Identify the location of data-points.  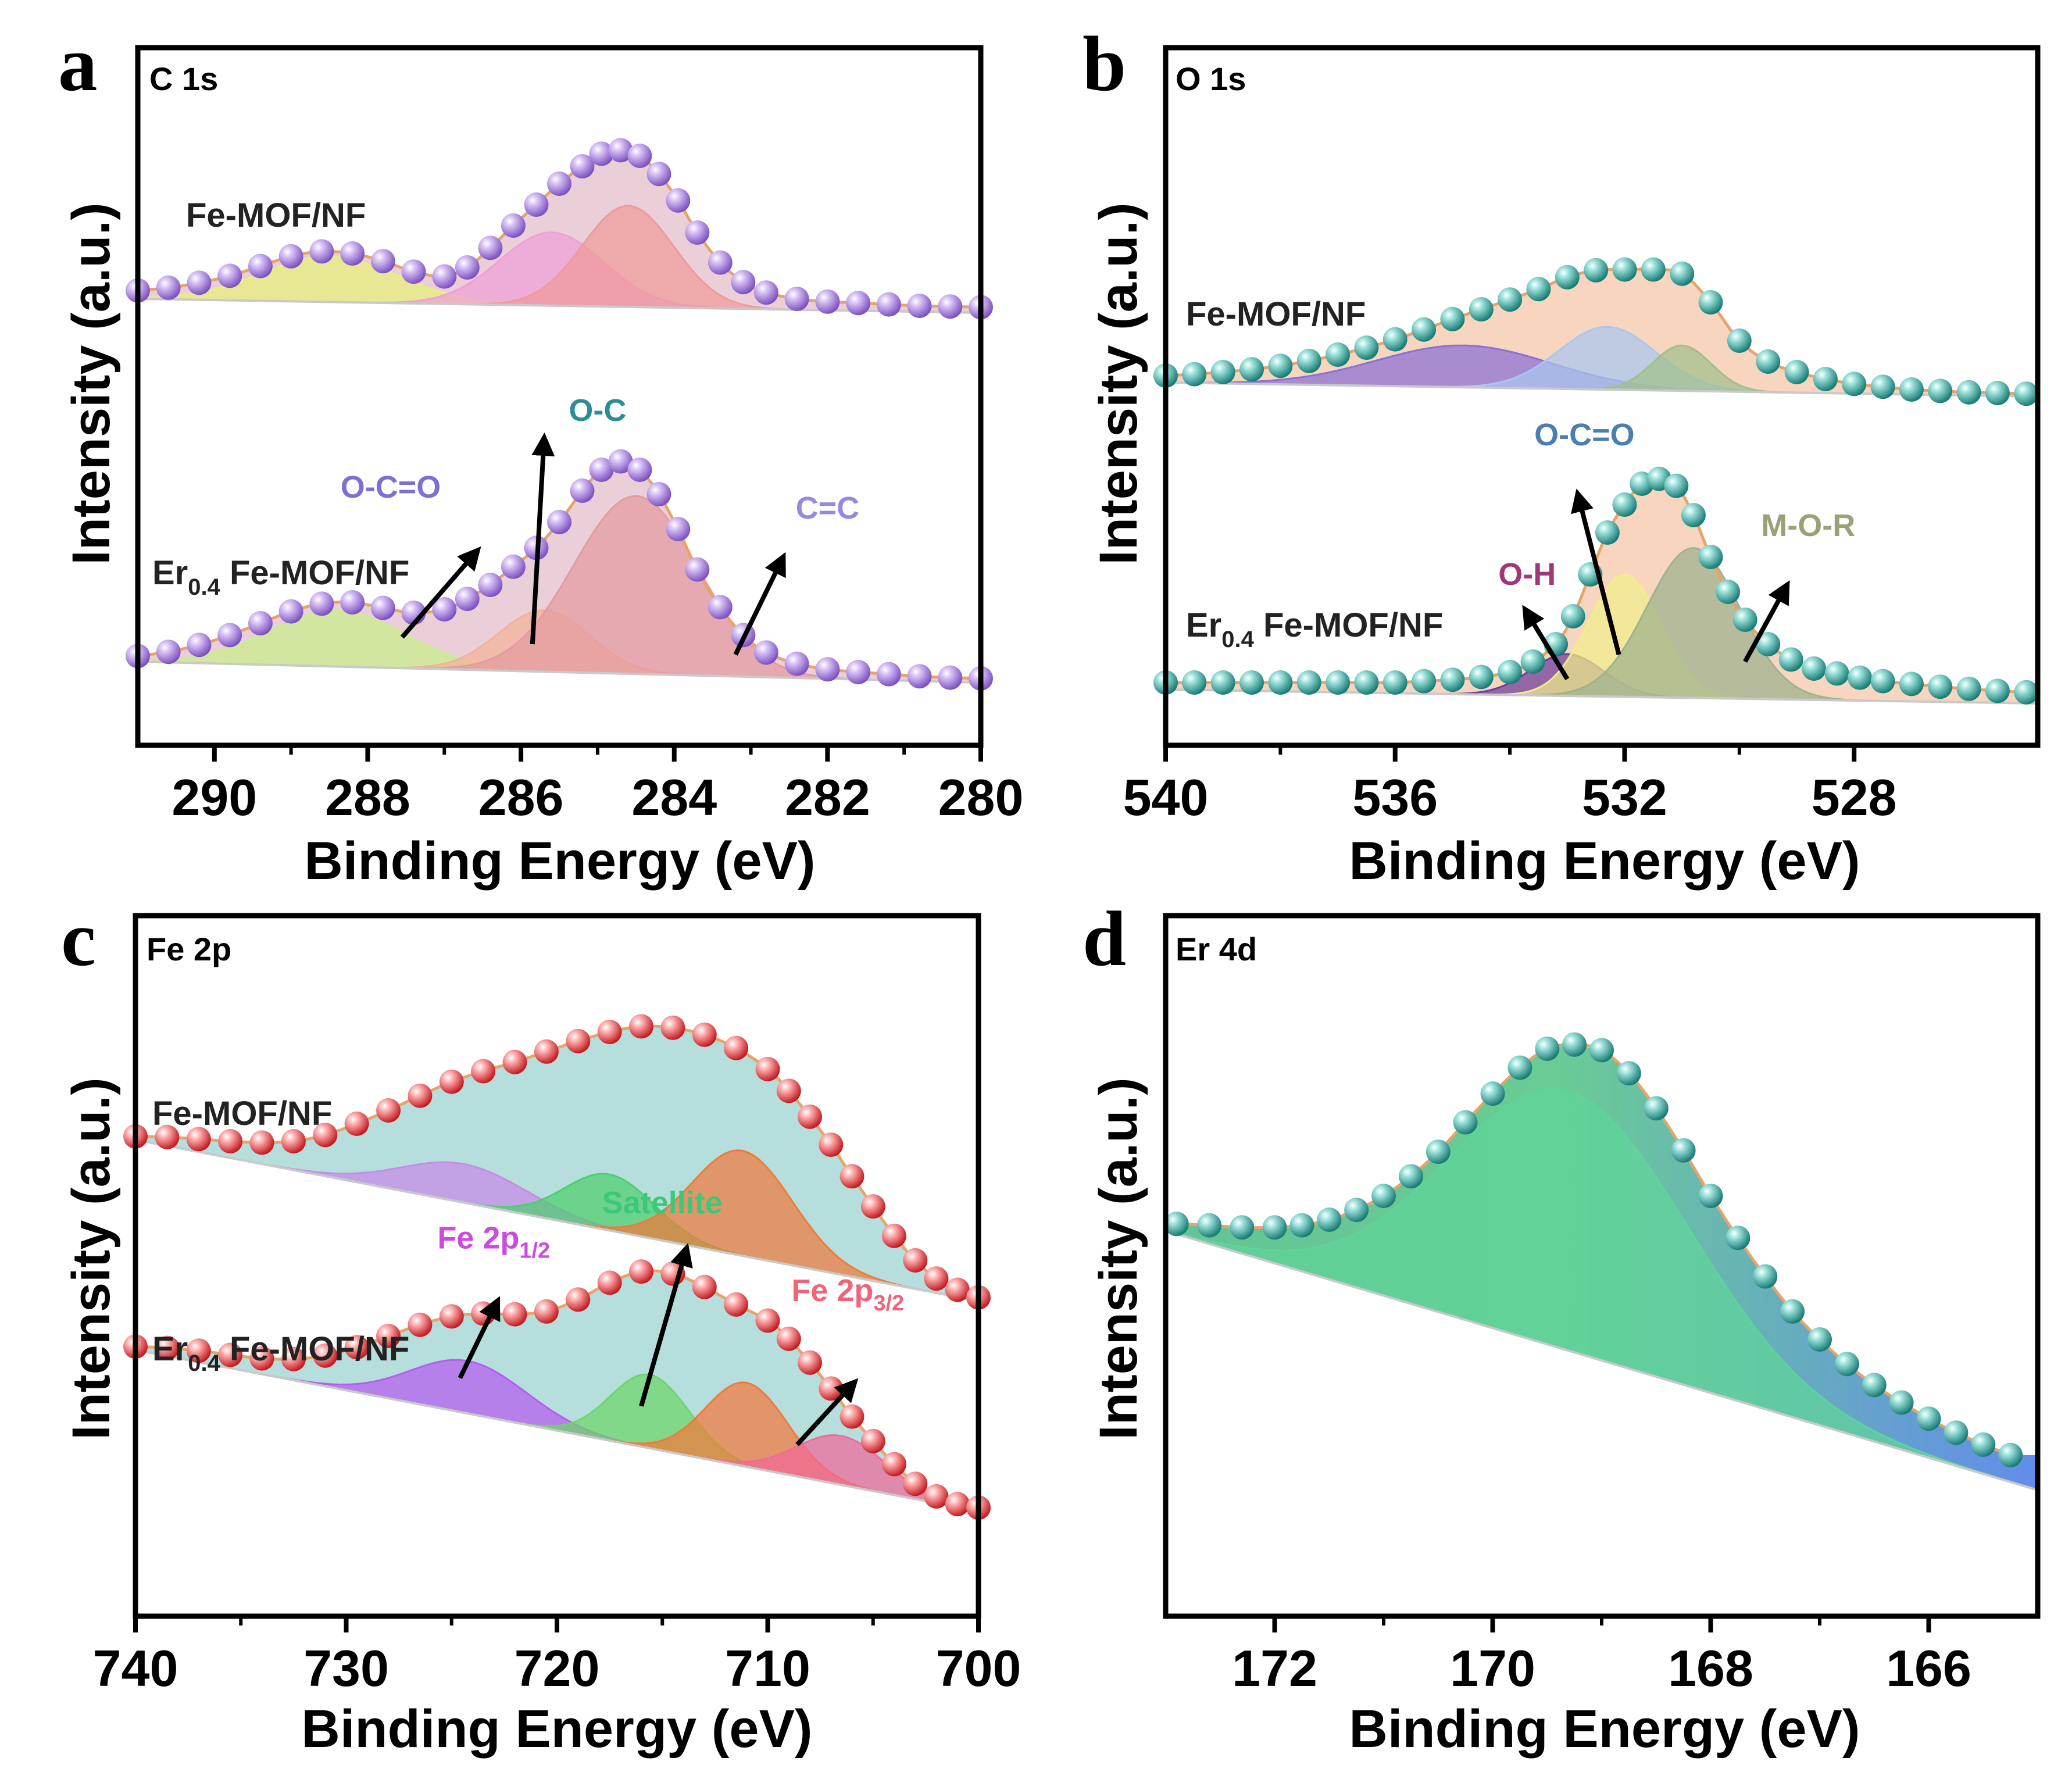
(1593, 1249).